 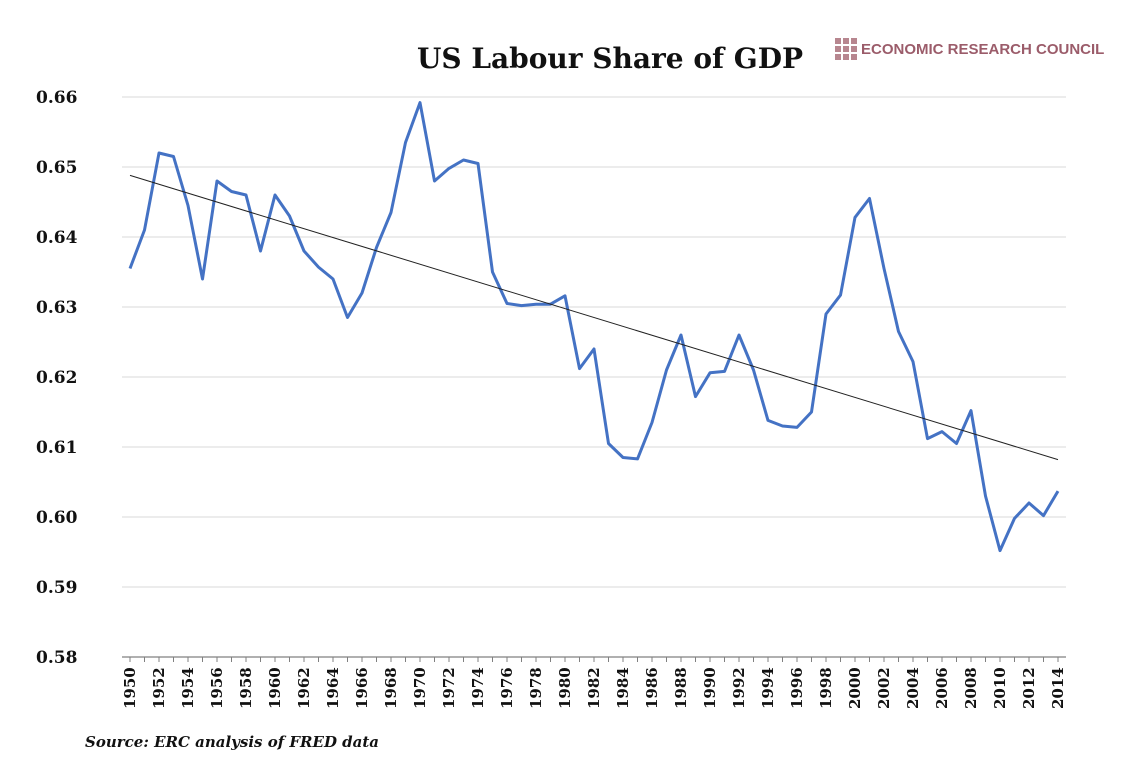 I want to click on data-point-1984, so click(x=623, y=457).